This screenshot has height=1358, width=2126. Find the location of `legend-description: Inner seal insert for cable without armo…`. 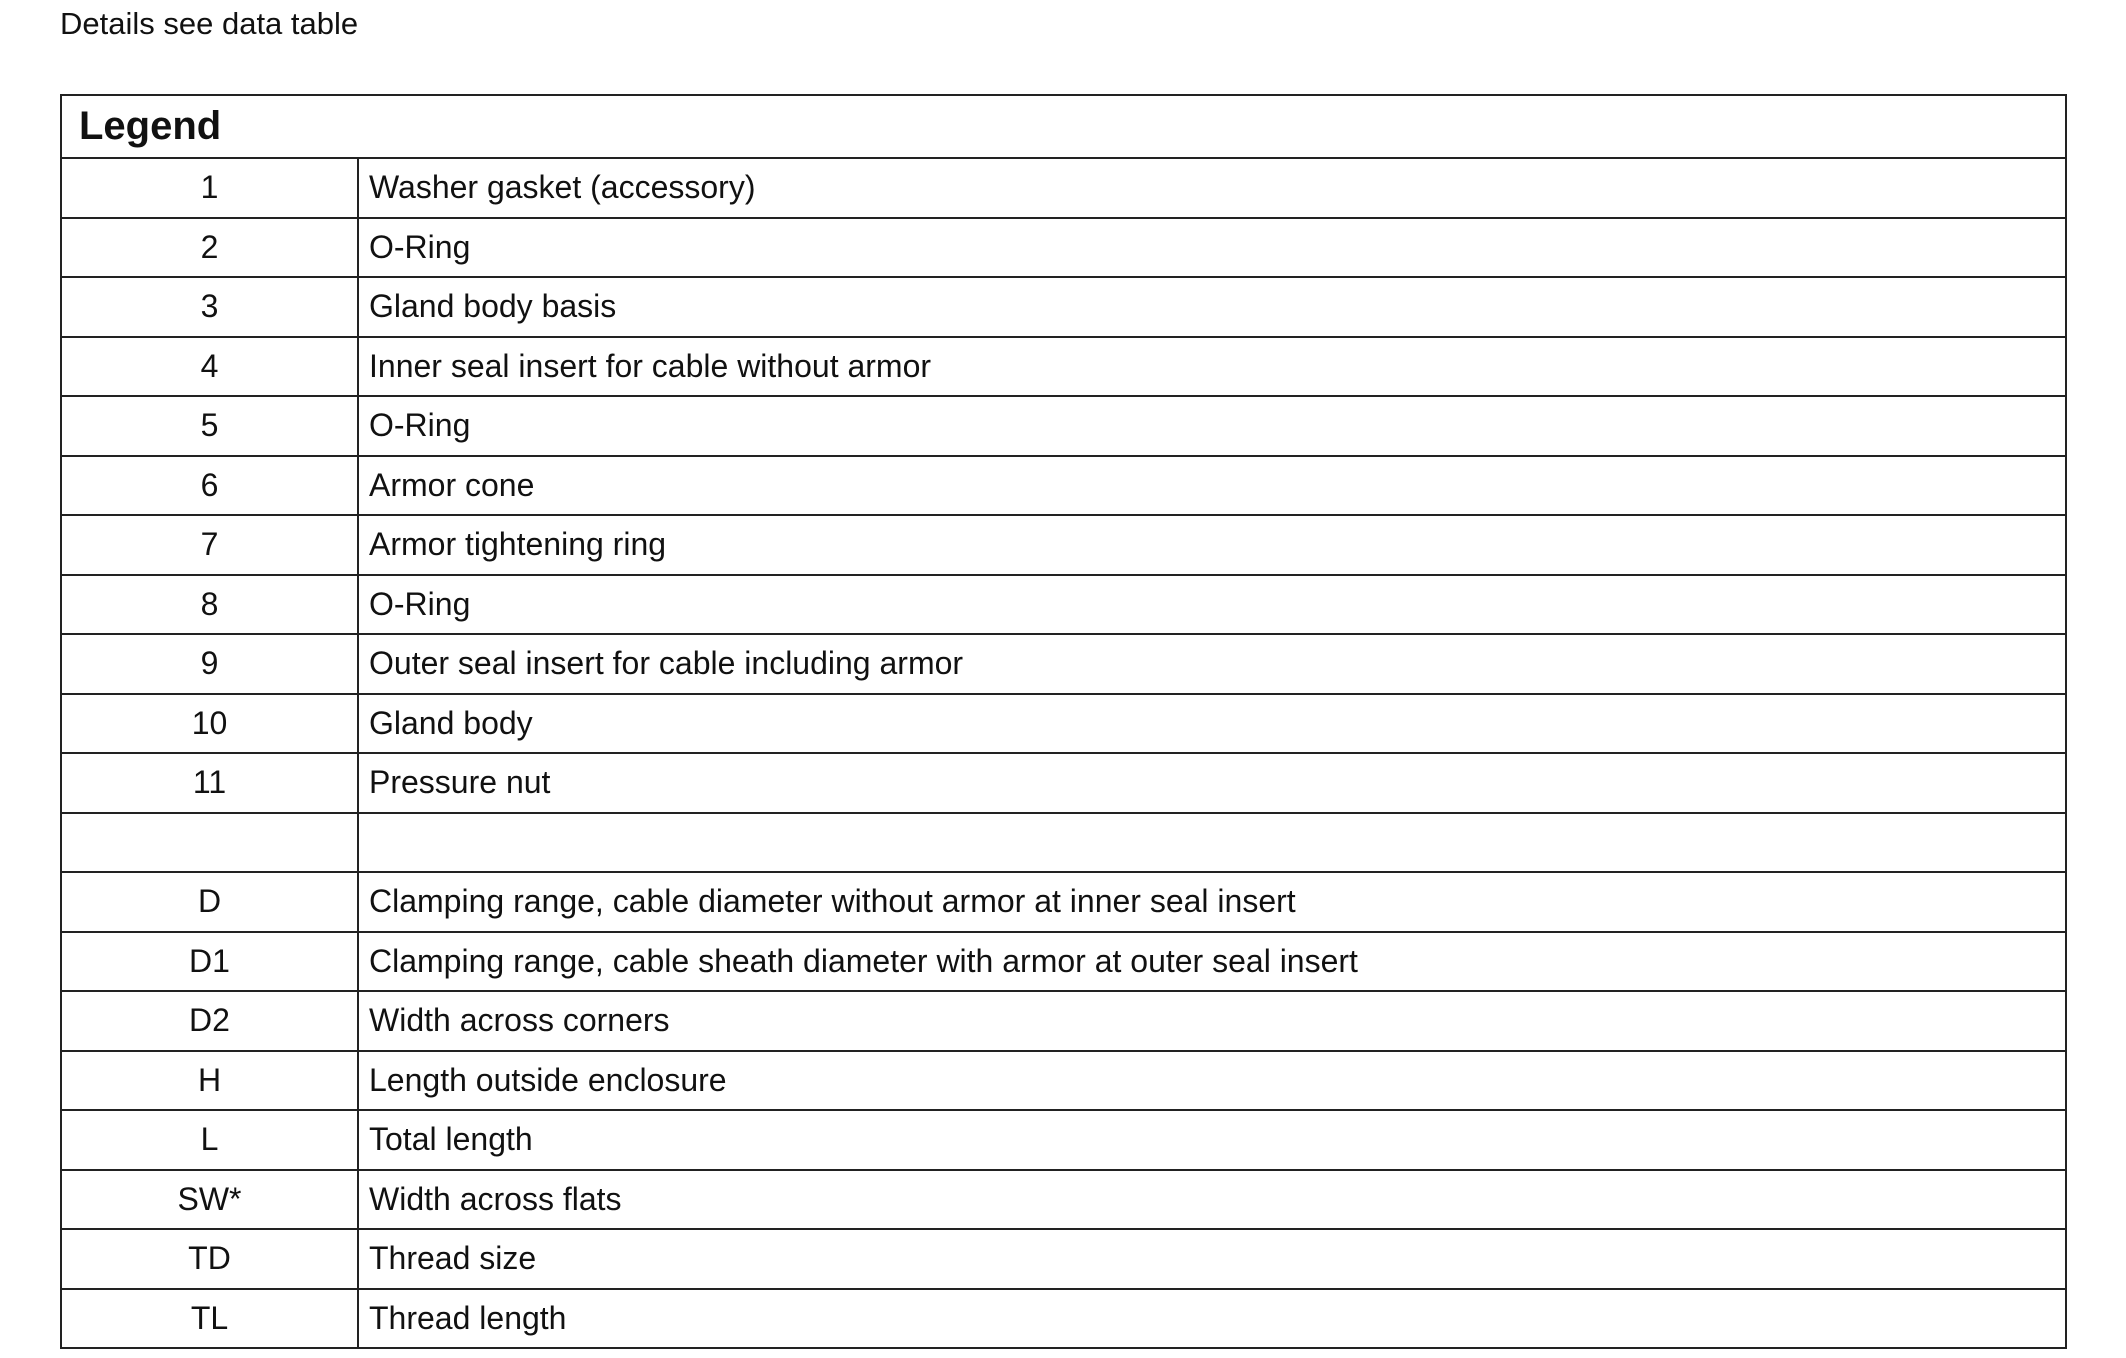

legend-description: Inner seal insert for cable without armo… is located at coordinates (1212, 366).